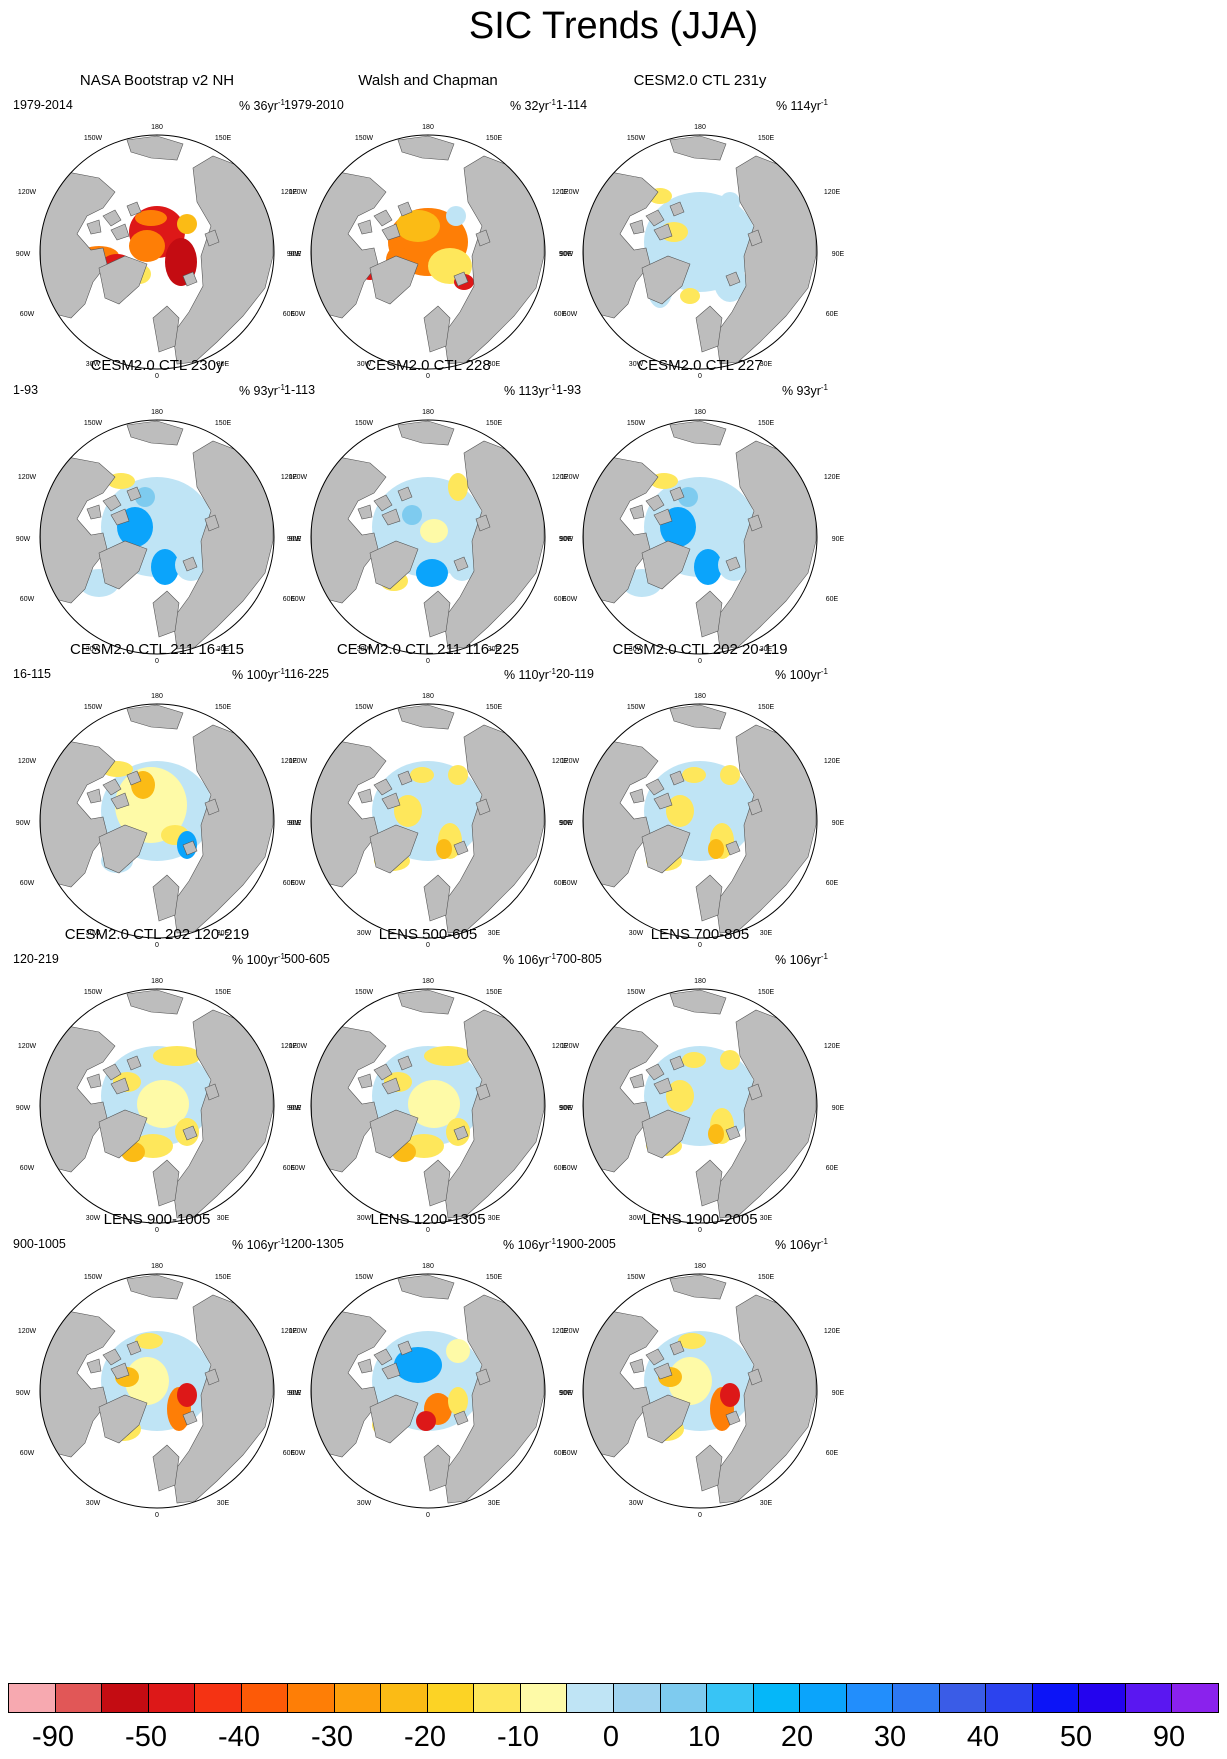 The image size is (1227, 1759). Describe the element at coordinates (258, 675) in the screenshot. I see `panel-percent-units: % 100yr-1` at that location.